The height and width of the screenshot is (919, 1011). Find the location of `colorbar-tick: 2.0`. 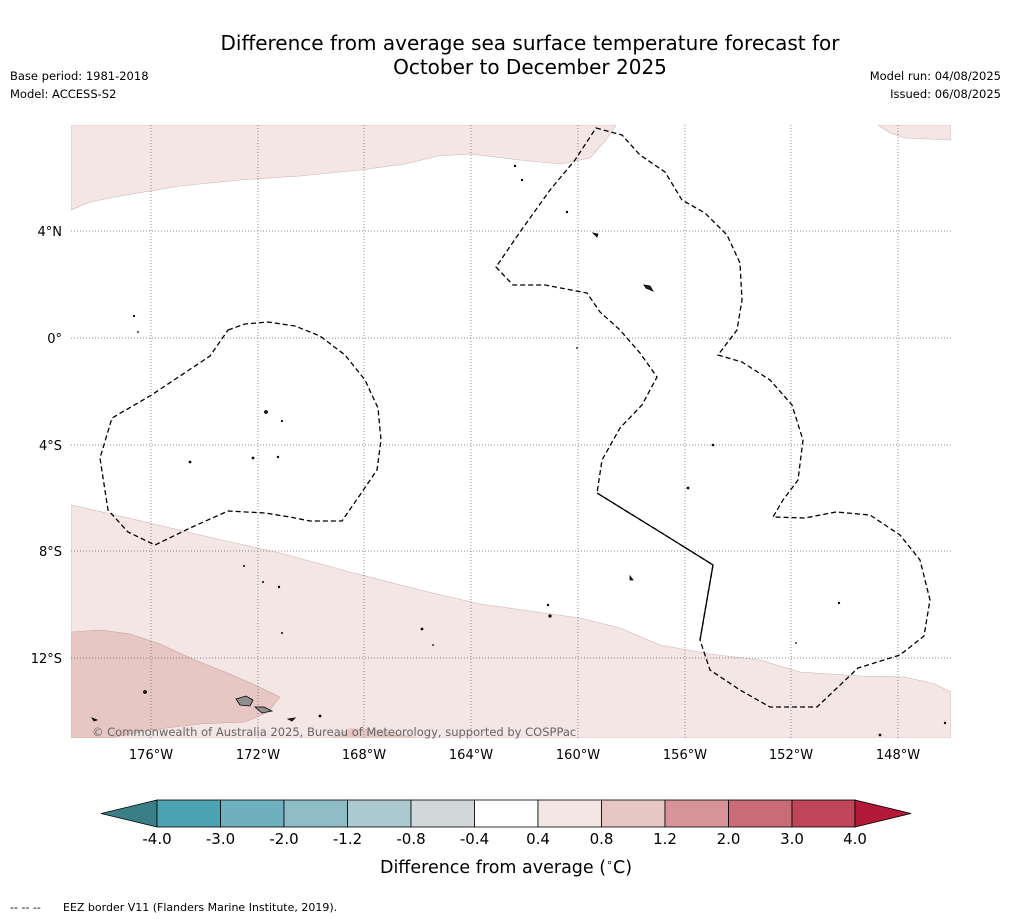

colorbar-tick: 2.0 is located at coordinates (729, 839).